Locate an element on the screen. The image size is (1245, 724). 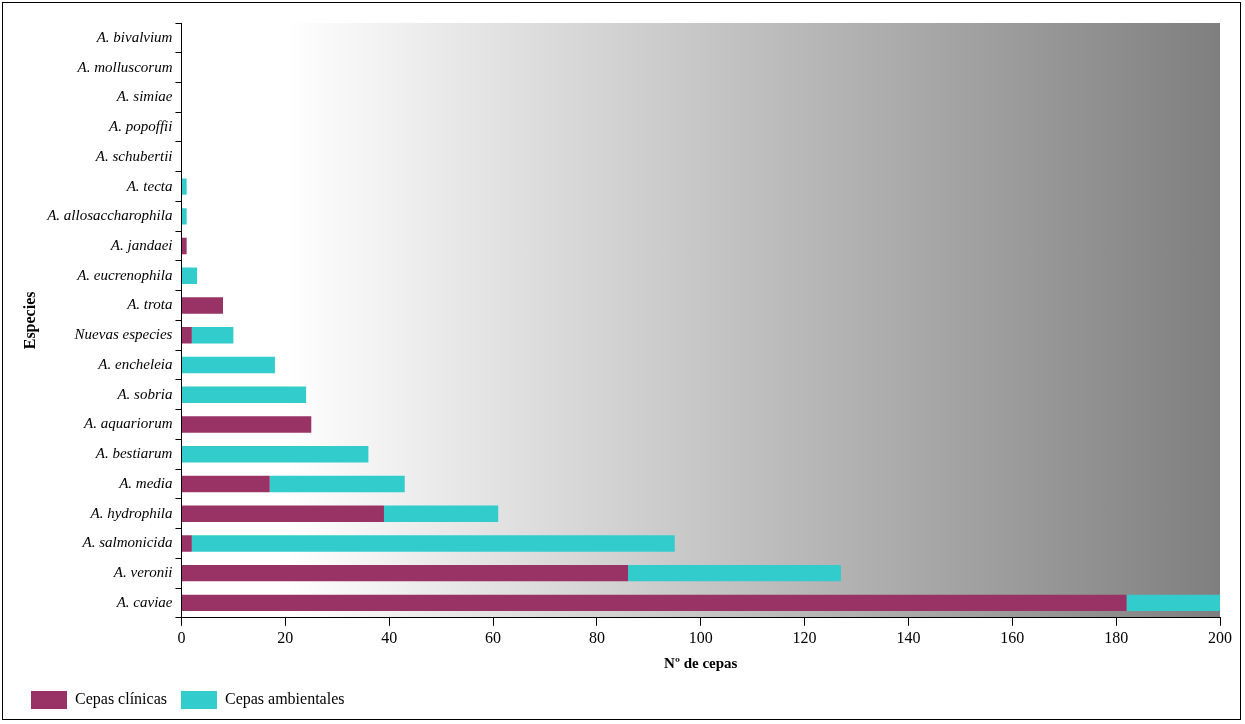
x-tick-label: 160 is located at coordinates (1012, 637).